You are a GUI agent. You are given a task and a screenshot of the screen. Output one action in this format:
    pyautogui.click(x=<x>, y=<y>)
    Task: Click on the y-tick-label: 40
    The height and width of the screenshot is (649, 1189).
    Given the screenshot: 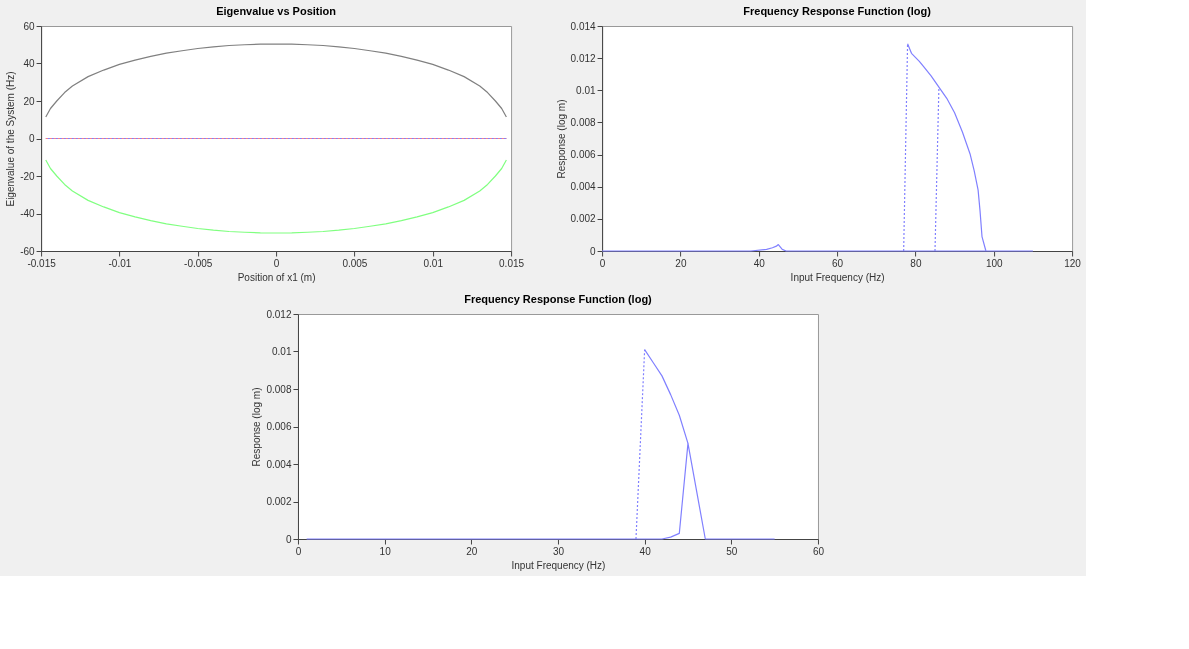 What is the action you would take?
    pyautogui.click(x=29, y=63)
    